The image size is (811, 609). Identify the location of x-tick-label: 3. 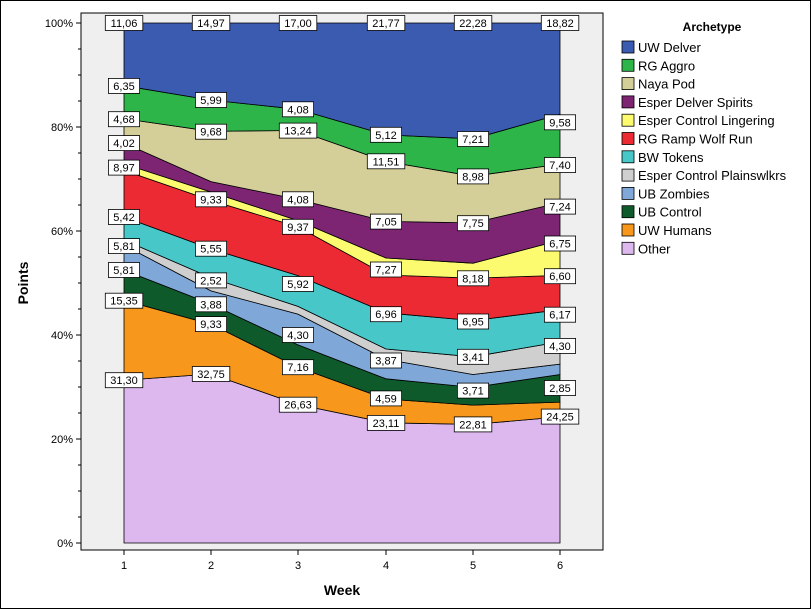
(298, 566).